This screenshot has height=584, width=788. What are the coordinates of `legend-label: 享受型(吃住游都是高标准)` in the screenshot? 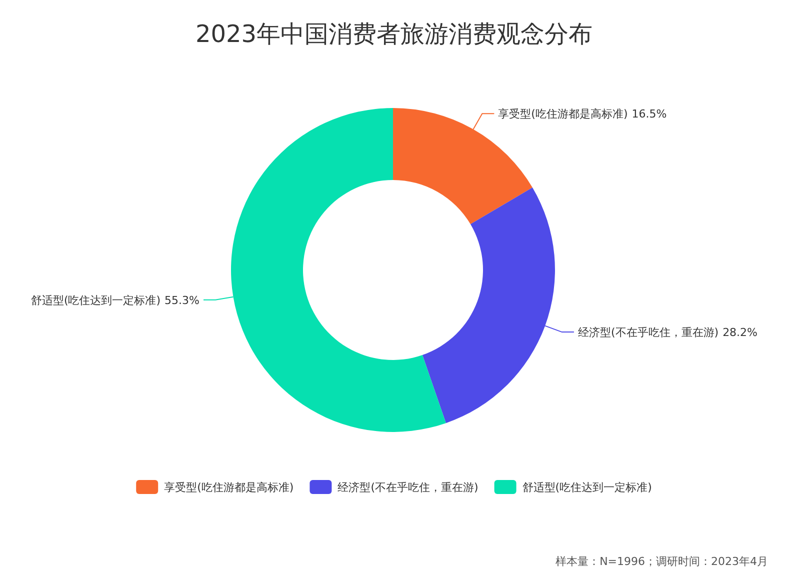 It's located at (229, 487).